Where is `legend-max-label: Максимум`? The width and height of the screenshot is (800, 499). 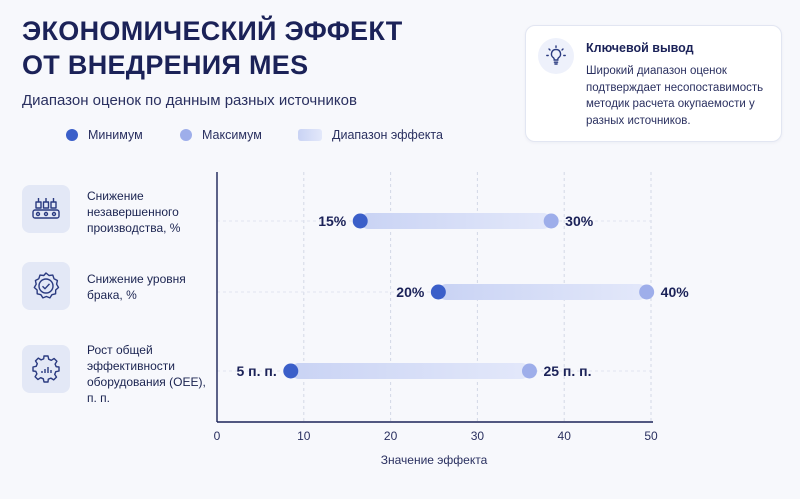 legend-max-label: Максимум is located at coordinates (232, 135).